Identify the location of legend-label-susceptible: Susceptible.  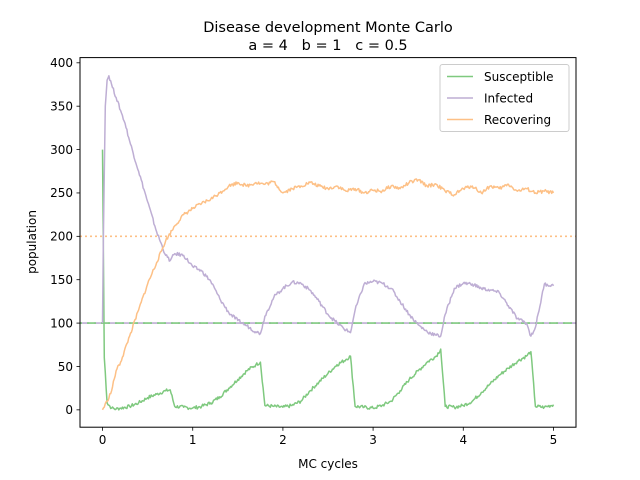
(518, 77).